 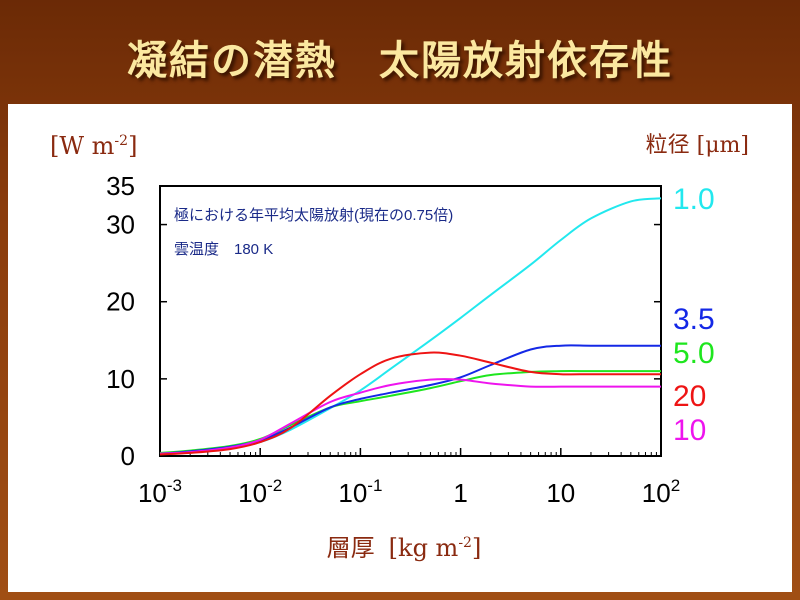 I want to click on y-tick-label: 20, so click(x=120, y=302).